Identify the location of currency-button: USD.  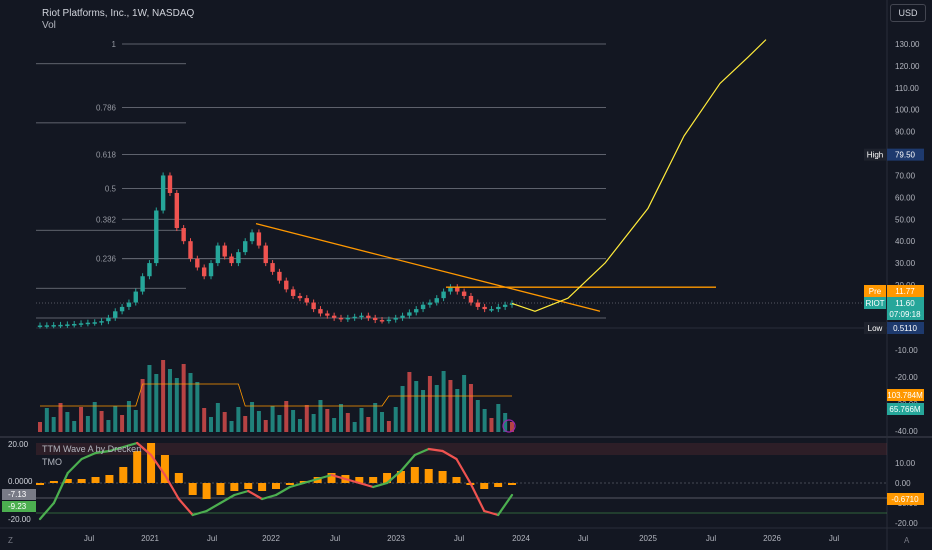
(908, 13).